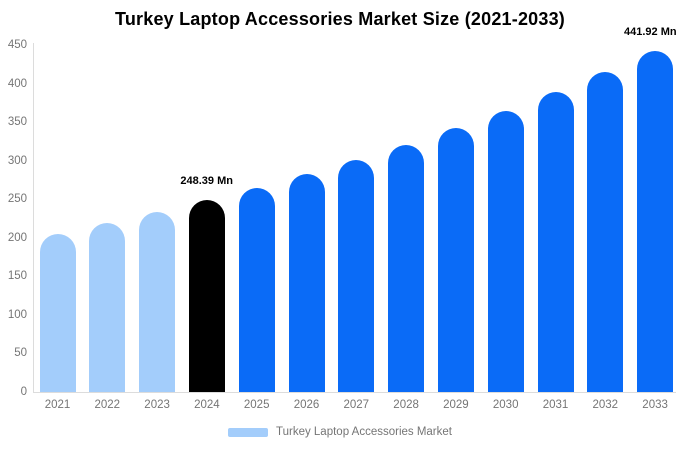 This screenshot has height=450, width=680. Describe the element at coordinates (57, 405) in the screenshot. I see `x-tick-label: 2021` at that location.